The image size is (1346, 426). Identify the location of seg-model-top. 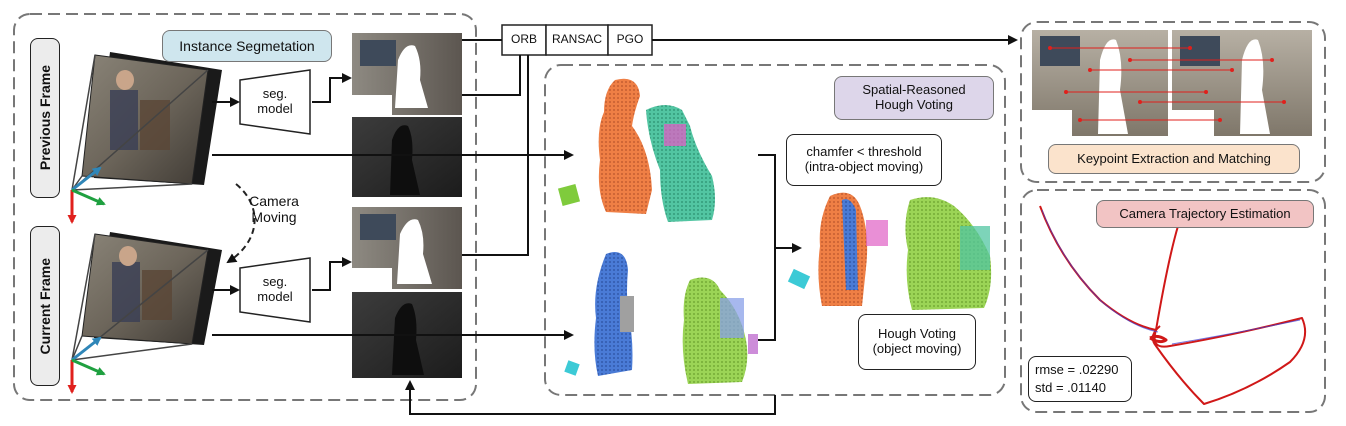
(275, 102).